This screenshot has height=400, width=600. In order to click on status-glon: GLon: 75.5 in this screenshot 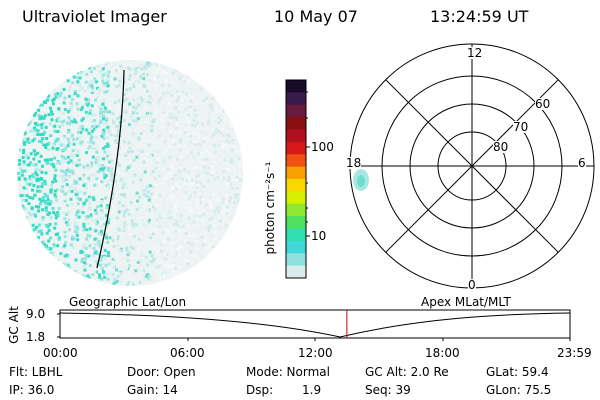, I will do `click(519, 390)`.